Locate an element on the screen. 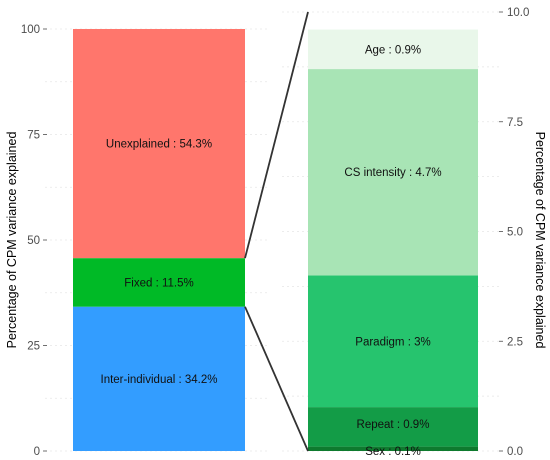  segment-paradigm is located at coordinates (393, 341).